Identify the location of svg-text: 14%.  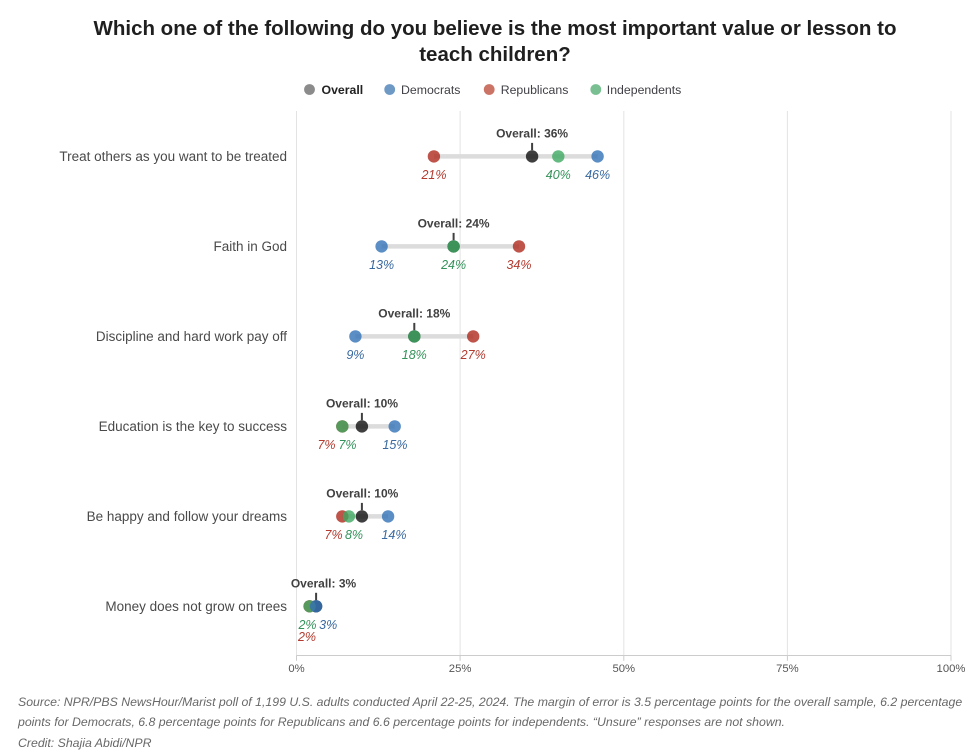
(393, 535).